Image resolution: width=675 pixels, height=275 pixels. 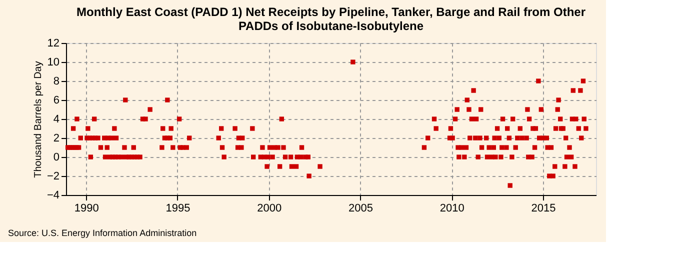 What do you see at coordinates (269, 208) in the screenshot?
I see `x-tick-label: 2000` at bounding box center [269, 208].